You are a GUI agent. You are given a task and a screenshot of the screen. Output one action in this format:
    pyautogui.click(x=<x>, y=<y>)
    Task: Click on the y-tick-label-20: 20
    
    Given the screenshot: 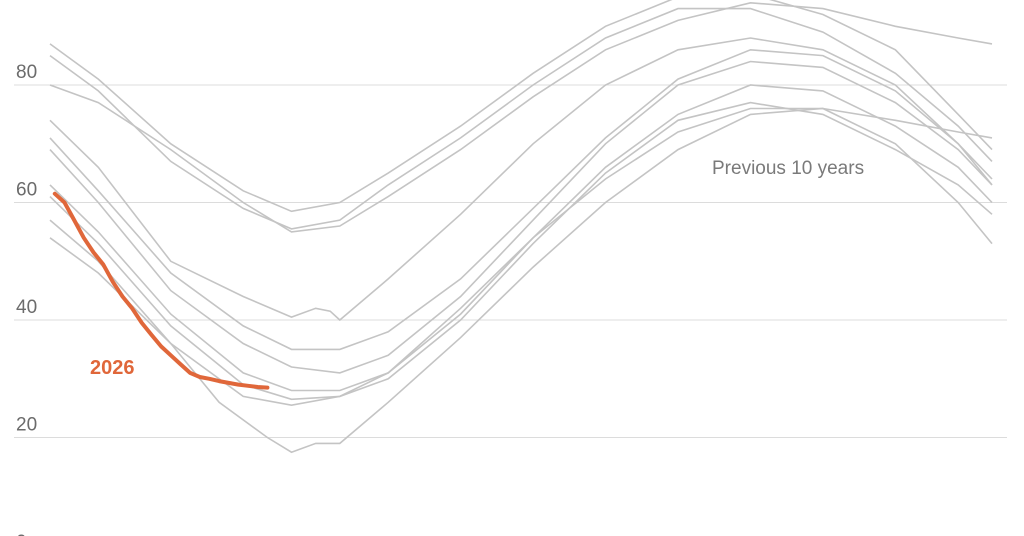 What is the action you would take?
    pyautogui.click(x=26, y=425)
    